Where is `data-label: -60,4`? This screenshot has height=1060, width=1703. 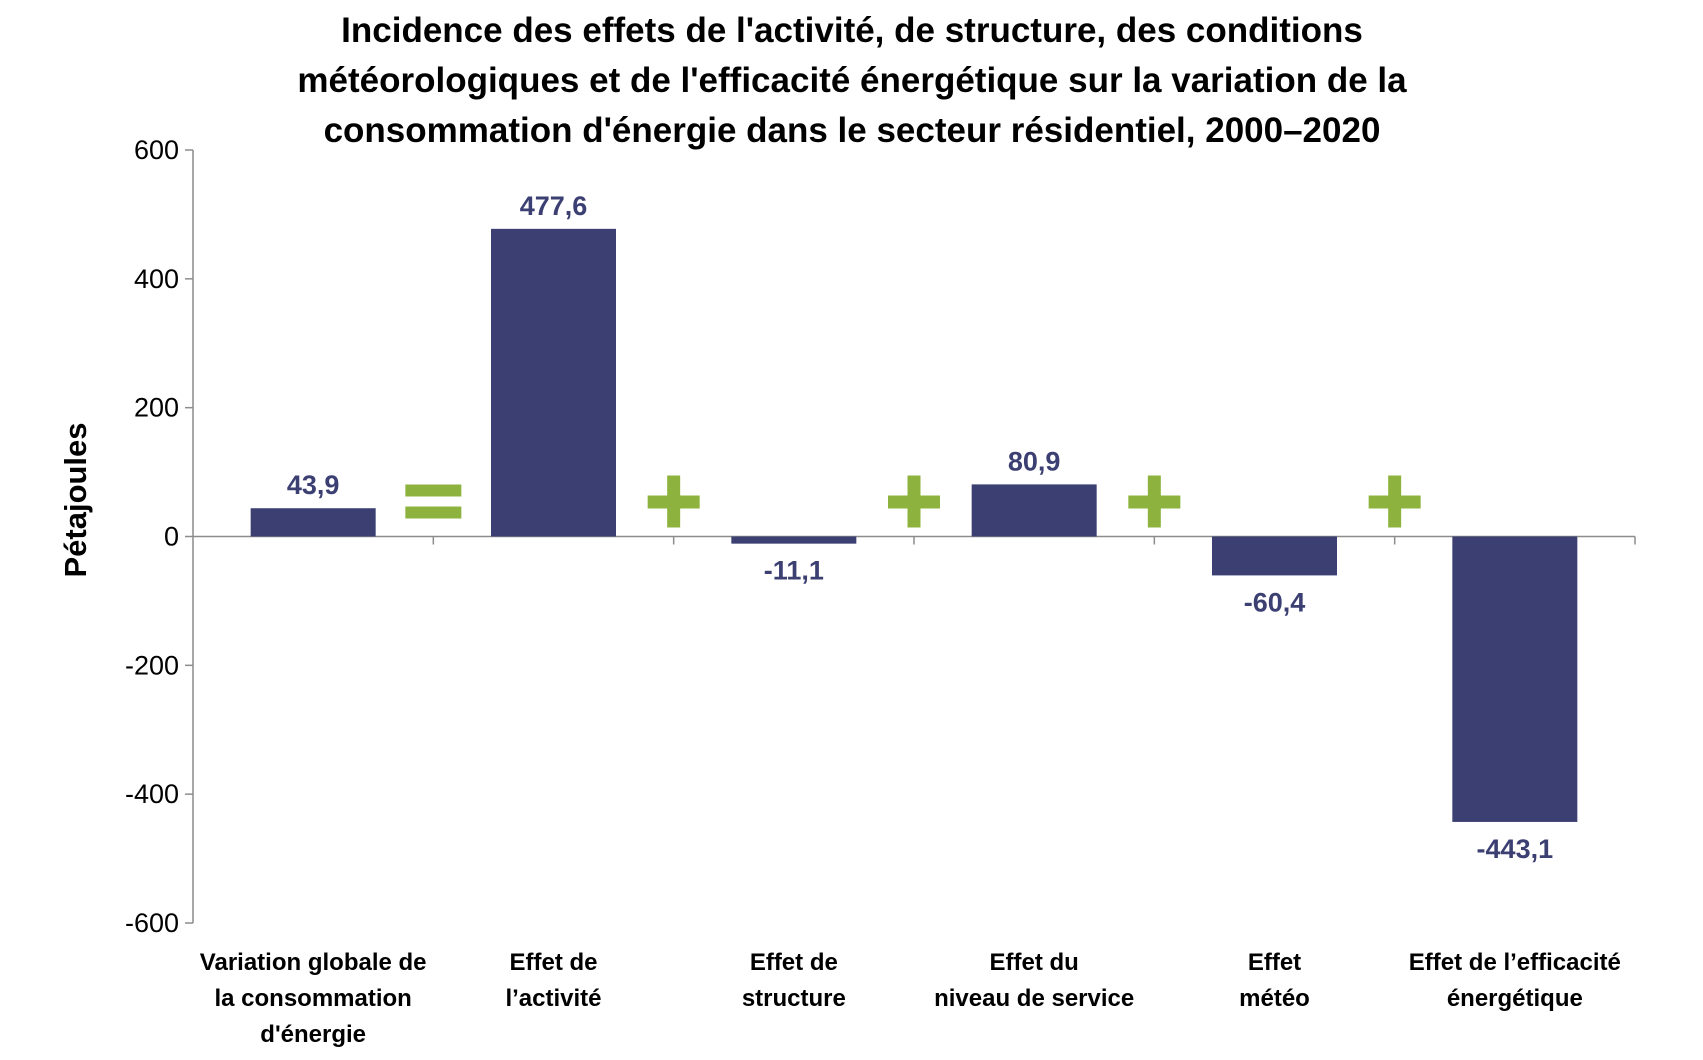
data-label: -60,4 is located at coordinates (1275, 602).